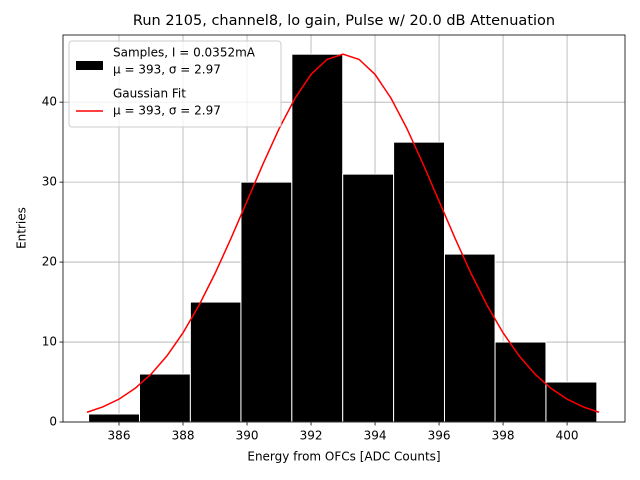 The image size is (640, 480). What do you see at coordinates (49, 342) in the screenshot?
I see `y-tick-label: 10` at bounding box center [49, 342].